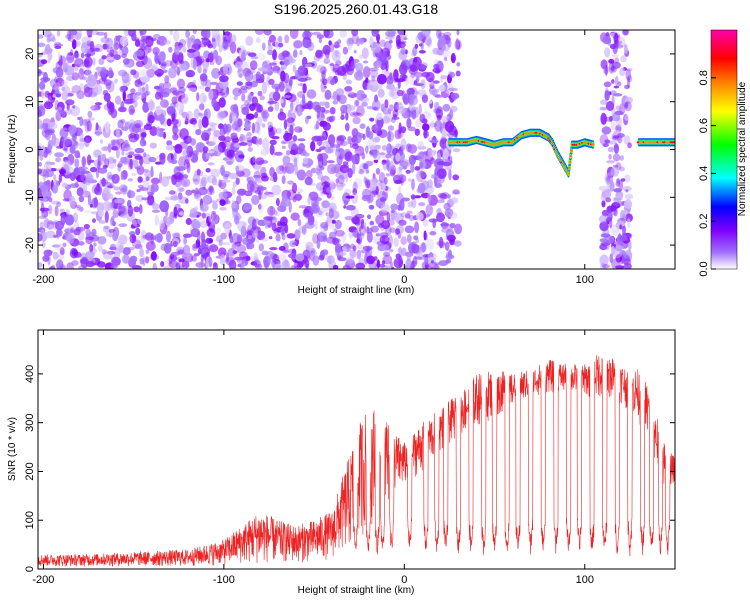 The image size is (750, 600). What do you see at coordinates (30, 245) in the screenshot?
I see `spectrogram-y-tick-label: -20` at bounding box center [30, 245].